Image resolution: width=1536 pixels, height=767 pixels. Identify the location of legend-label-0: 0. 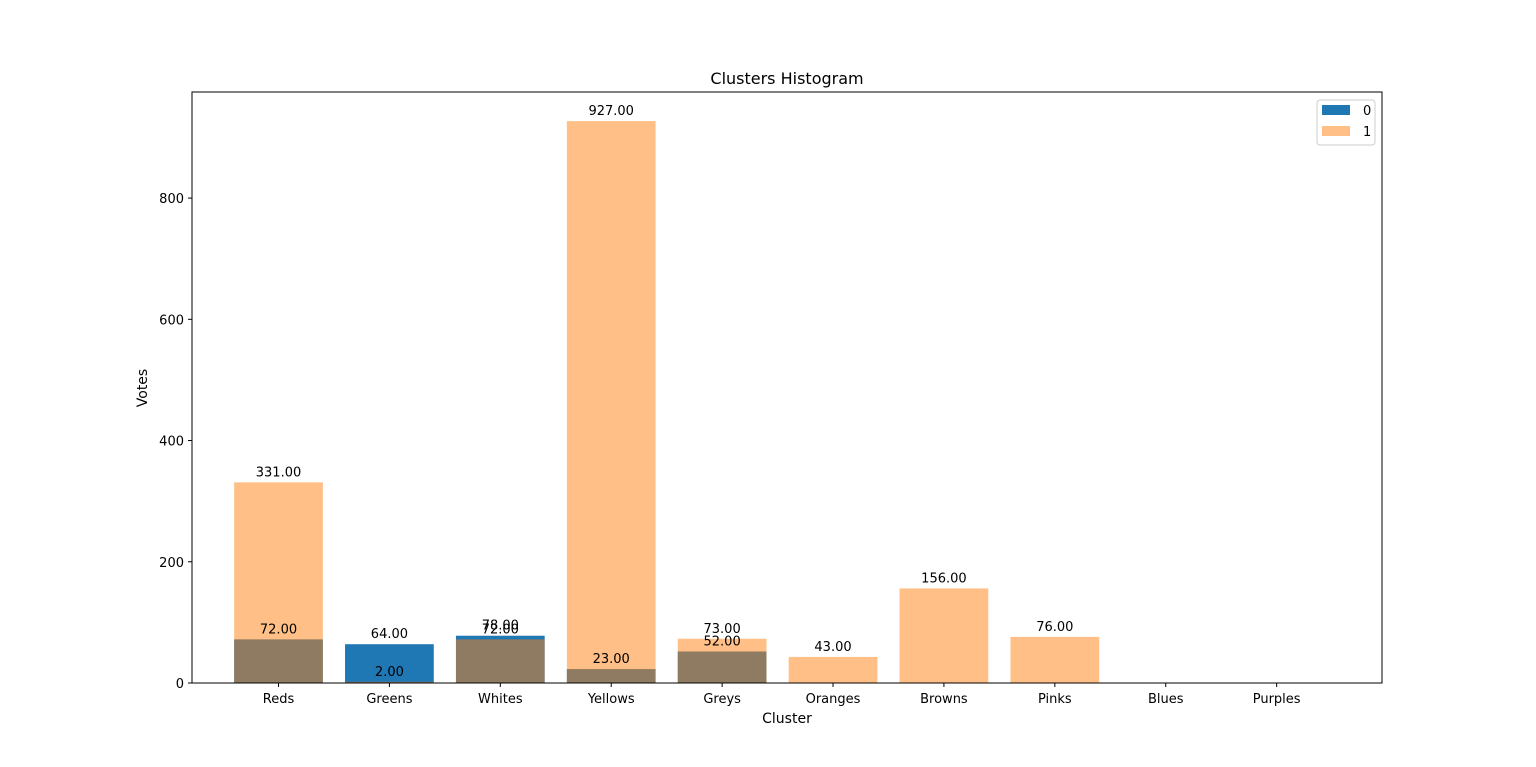
(1367, 111).